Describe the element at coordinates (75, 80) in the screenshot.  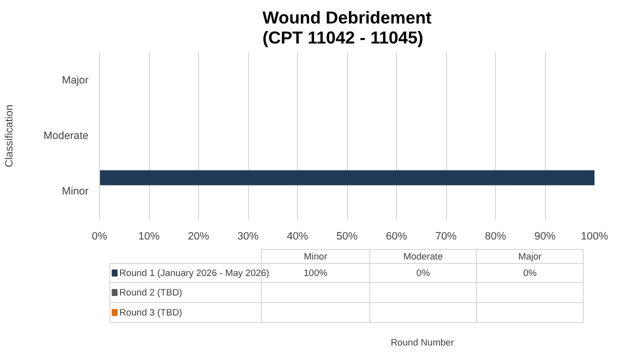
I see `y-tick-label: Major` at that location.